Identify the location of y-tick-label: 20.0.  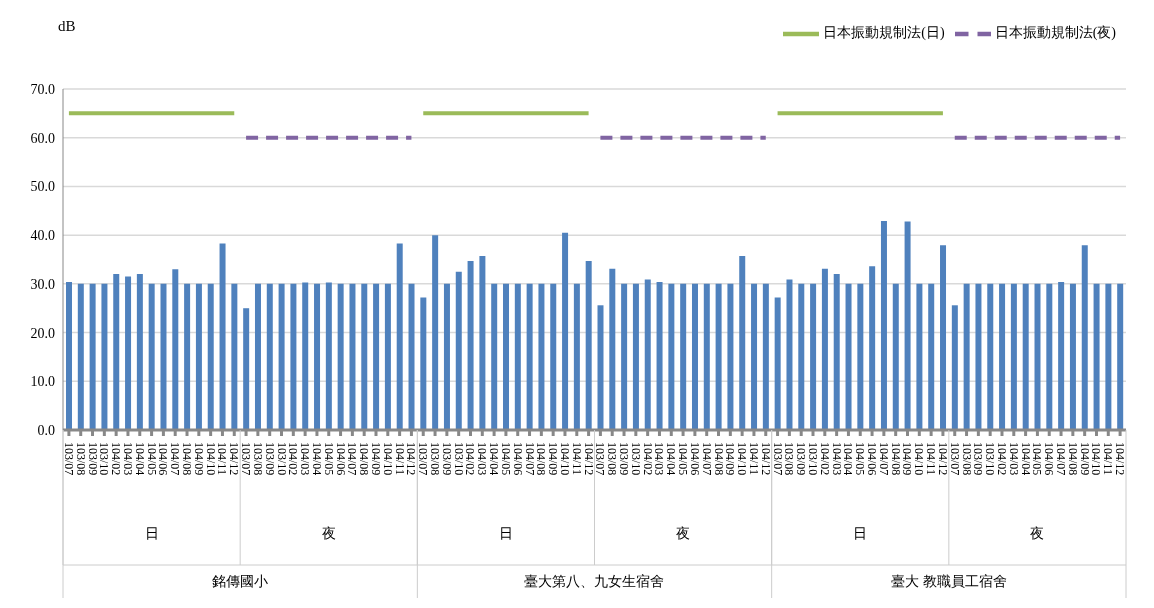
(42, 333).